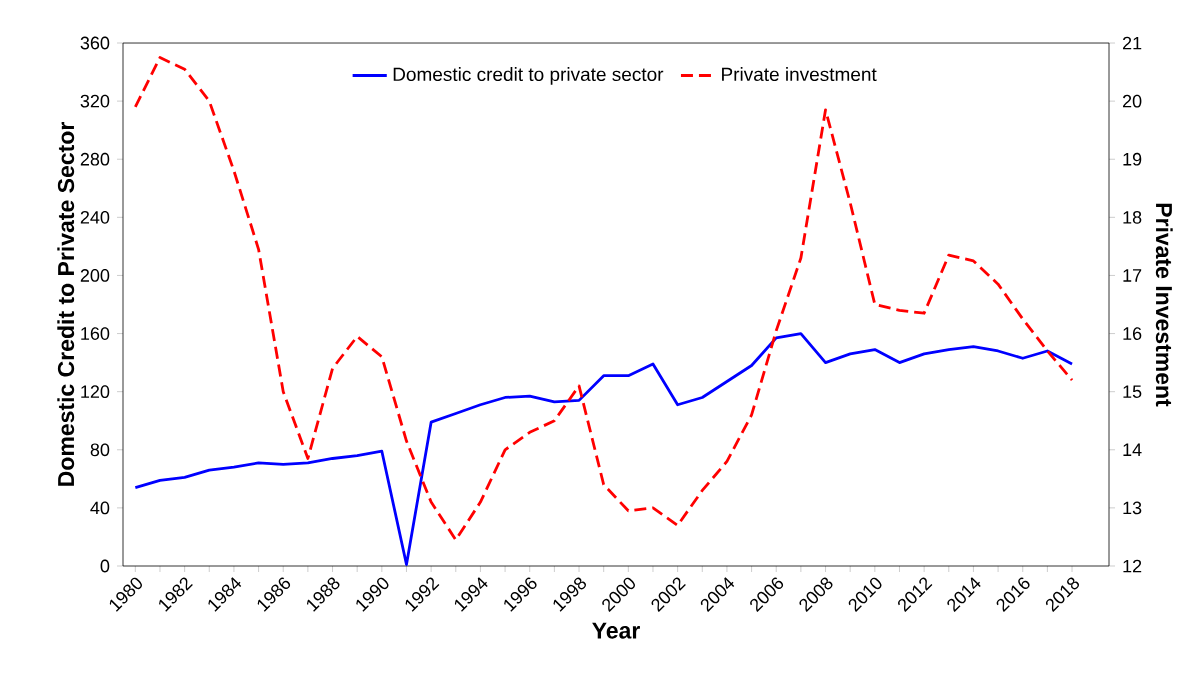 This screenshot has height=675, width=1203. I want to click on y2-tick-label: 18, so click(1132, 217).